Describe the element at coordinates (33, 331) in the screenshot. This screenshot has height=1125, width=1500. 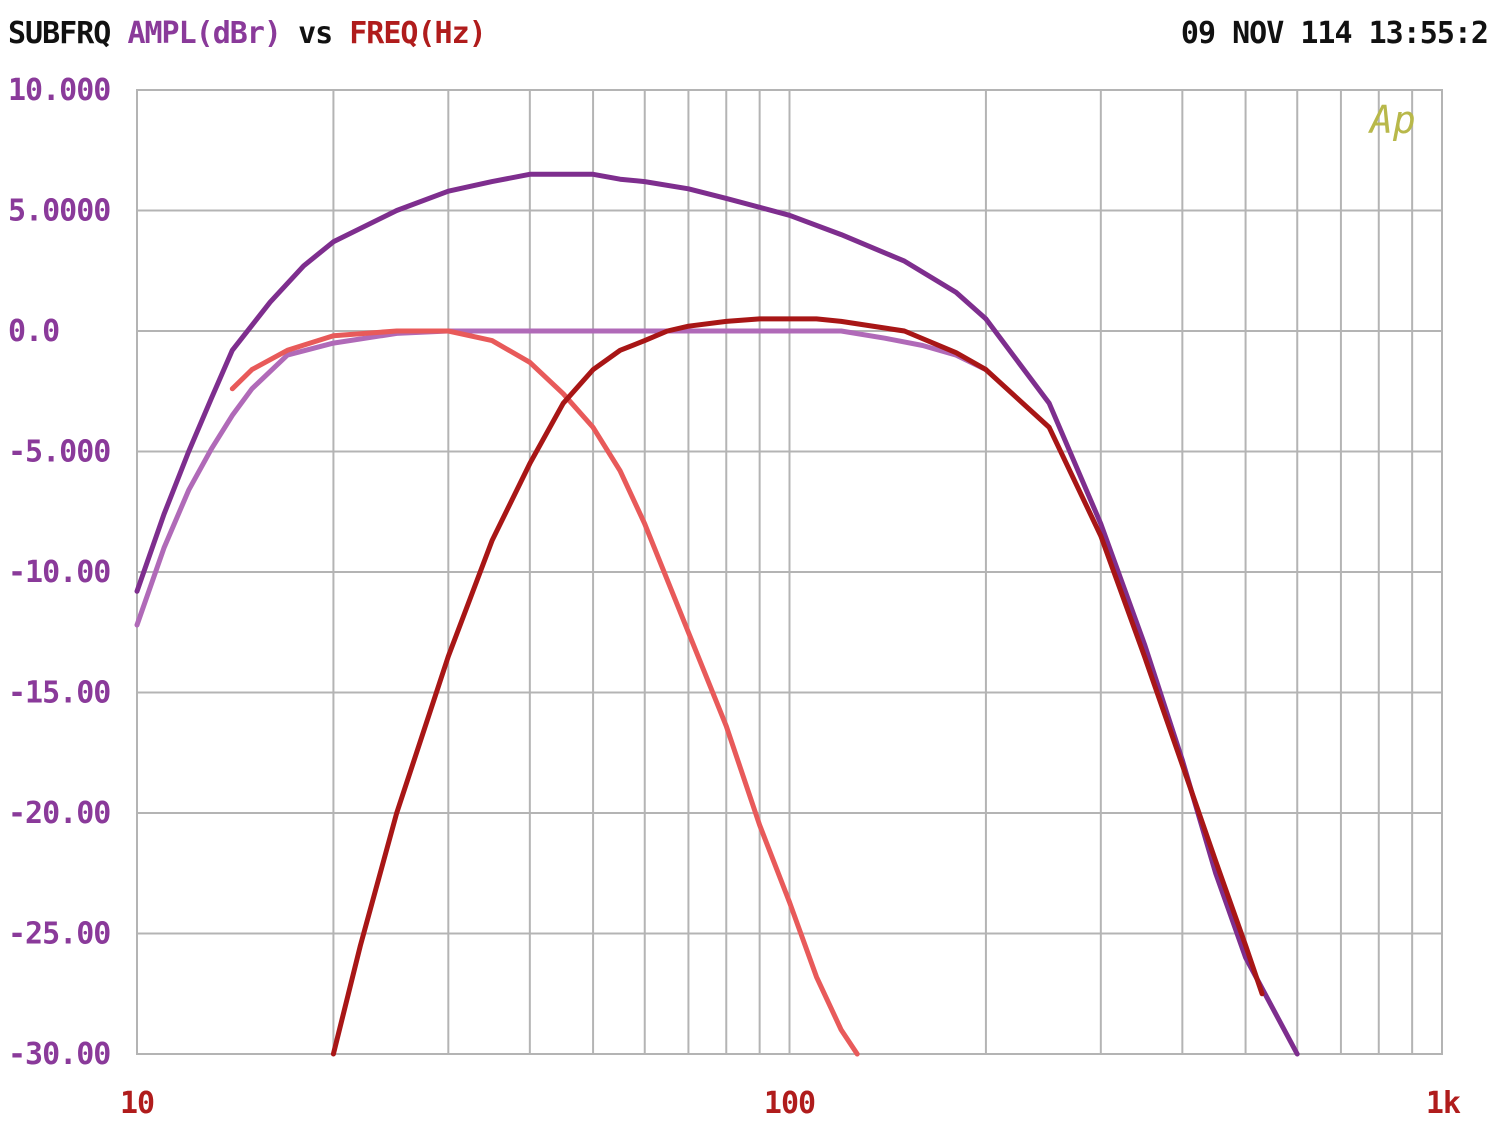
I see `y-tick-label: 0.0` at that location.